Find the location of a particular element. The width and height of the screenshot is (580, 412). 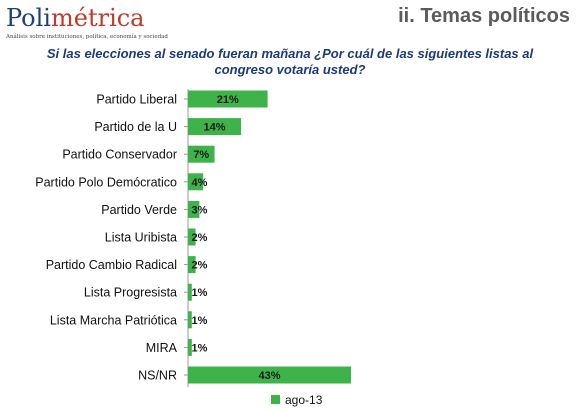

category-label: Partido Conservador is located at coordinates (119, 155).